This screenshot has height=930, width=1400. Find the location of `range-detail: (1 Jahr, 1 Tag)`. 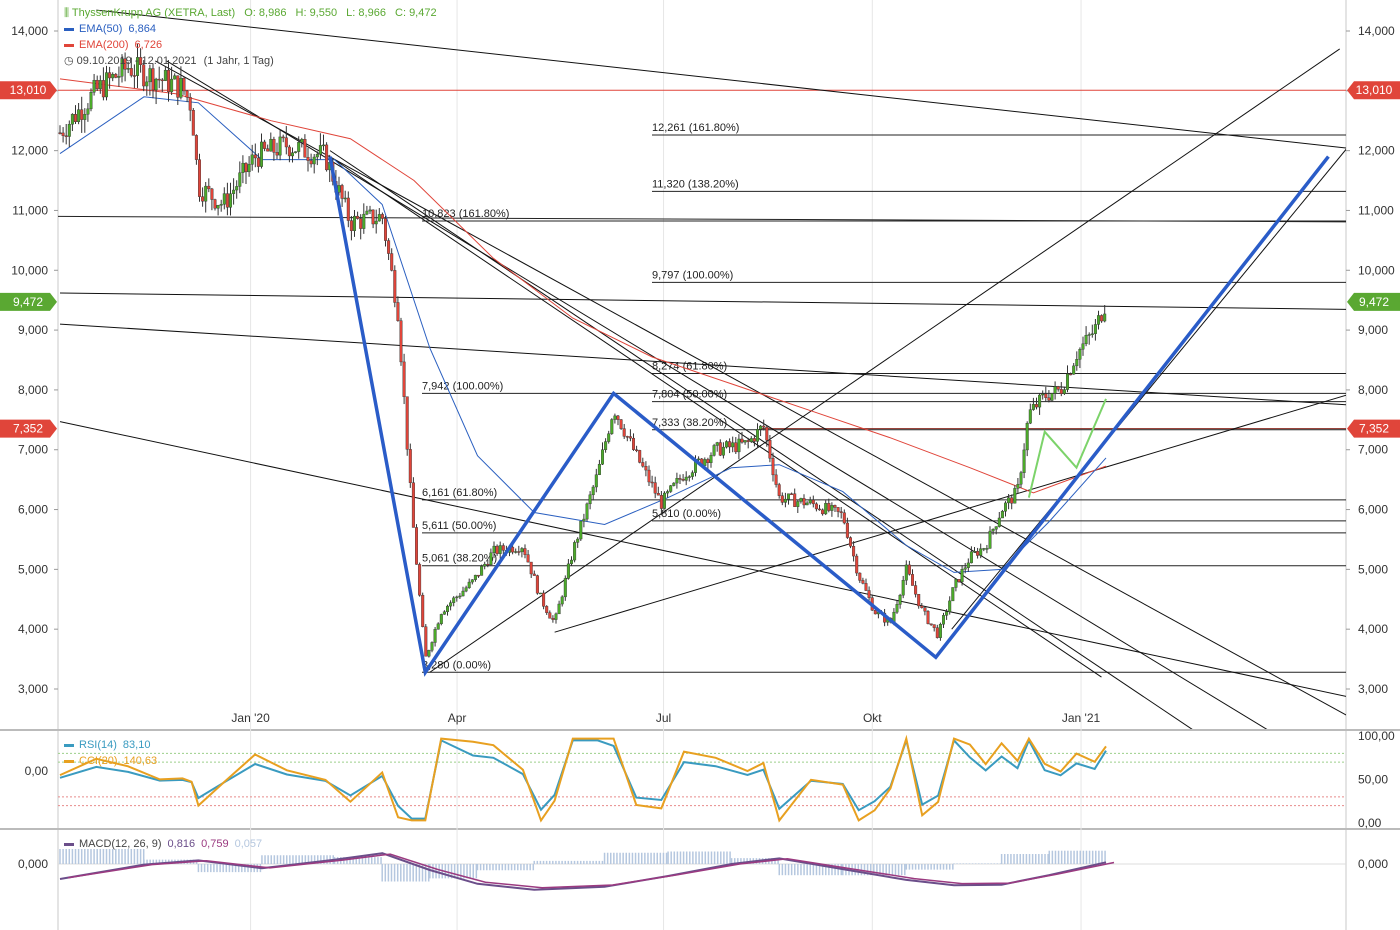

range-detail: (1 Jahr, 1 Tag) is located at coordinates (238, 61).